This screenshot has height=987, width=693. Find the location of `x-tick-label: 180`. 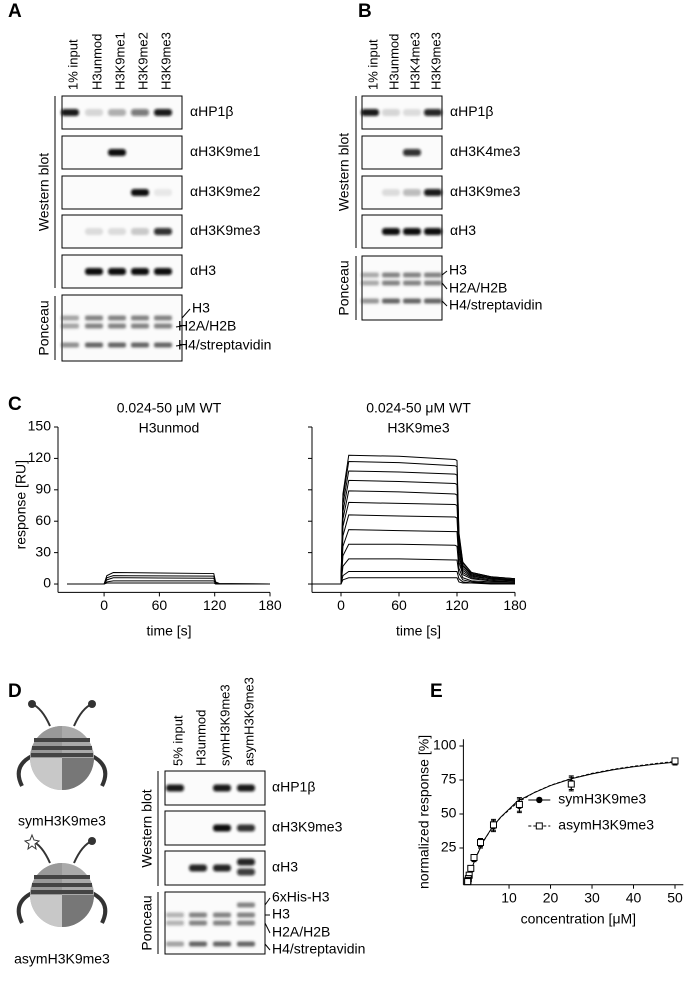

x-tick-label: 180 is located at coordinates (270, 605).